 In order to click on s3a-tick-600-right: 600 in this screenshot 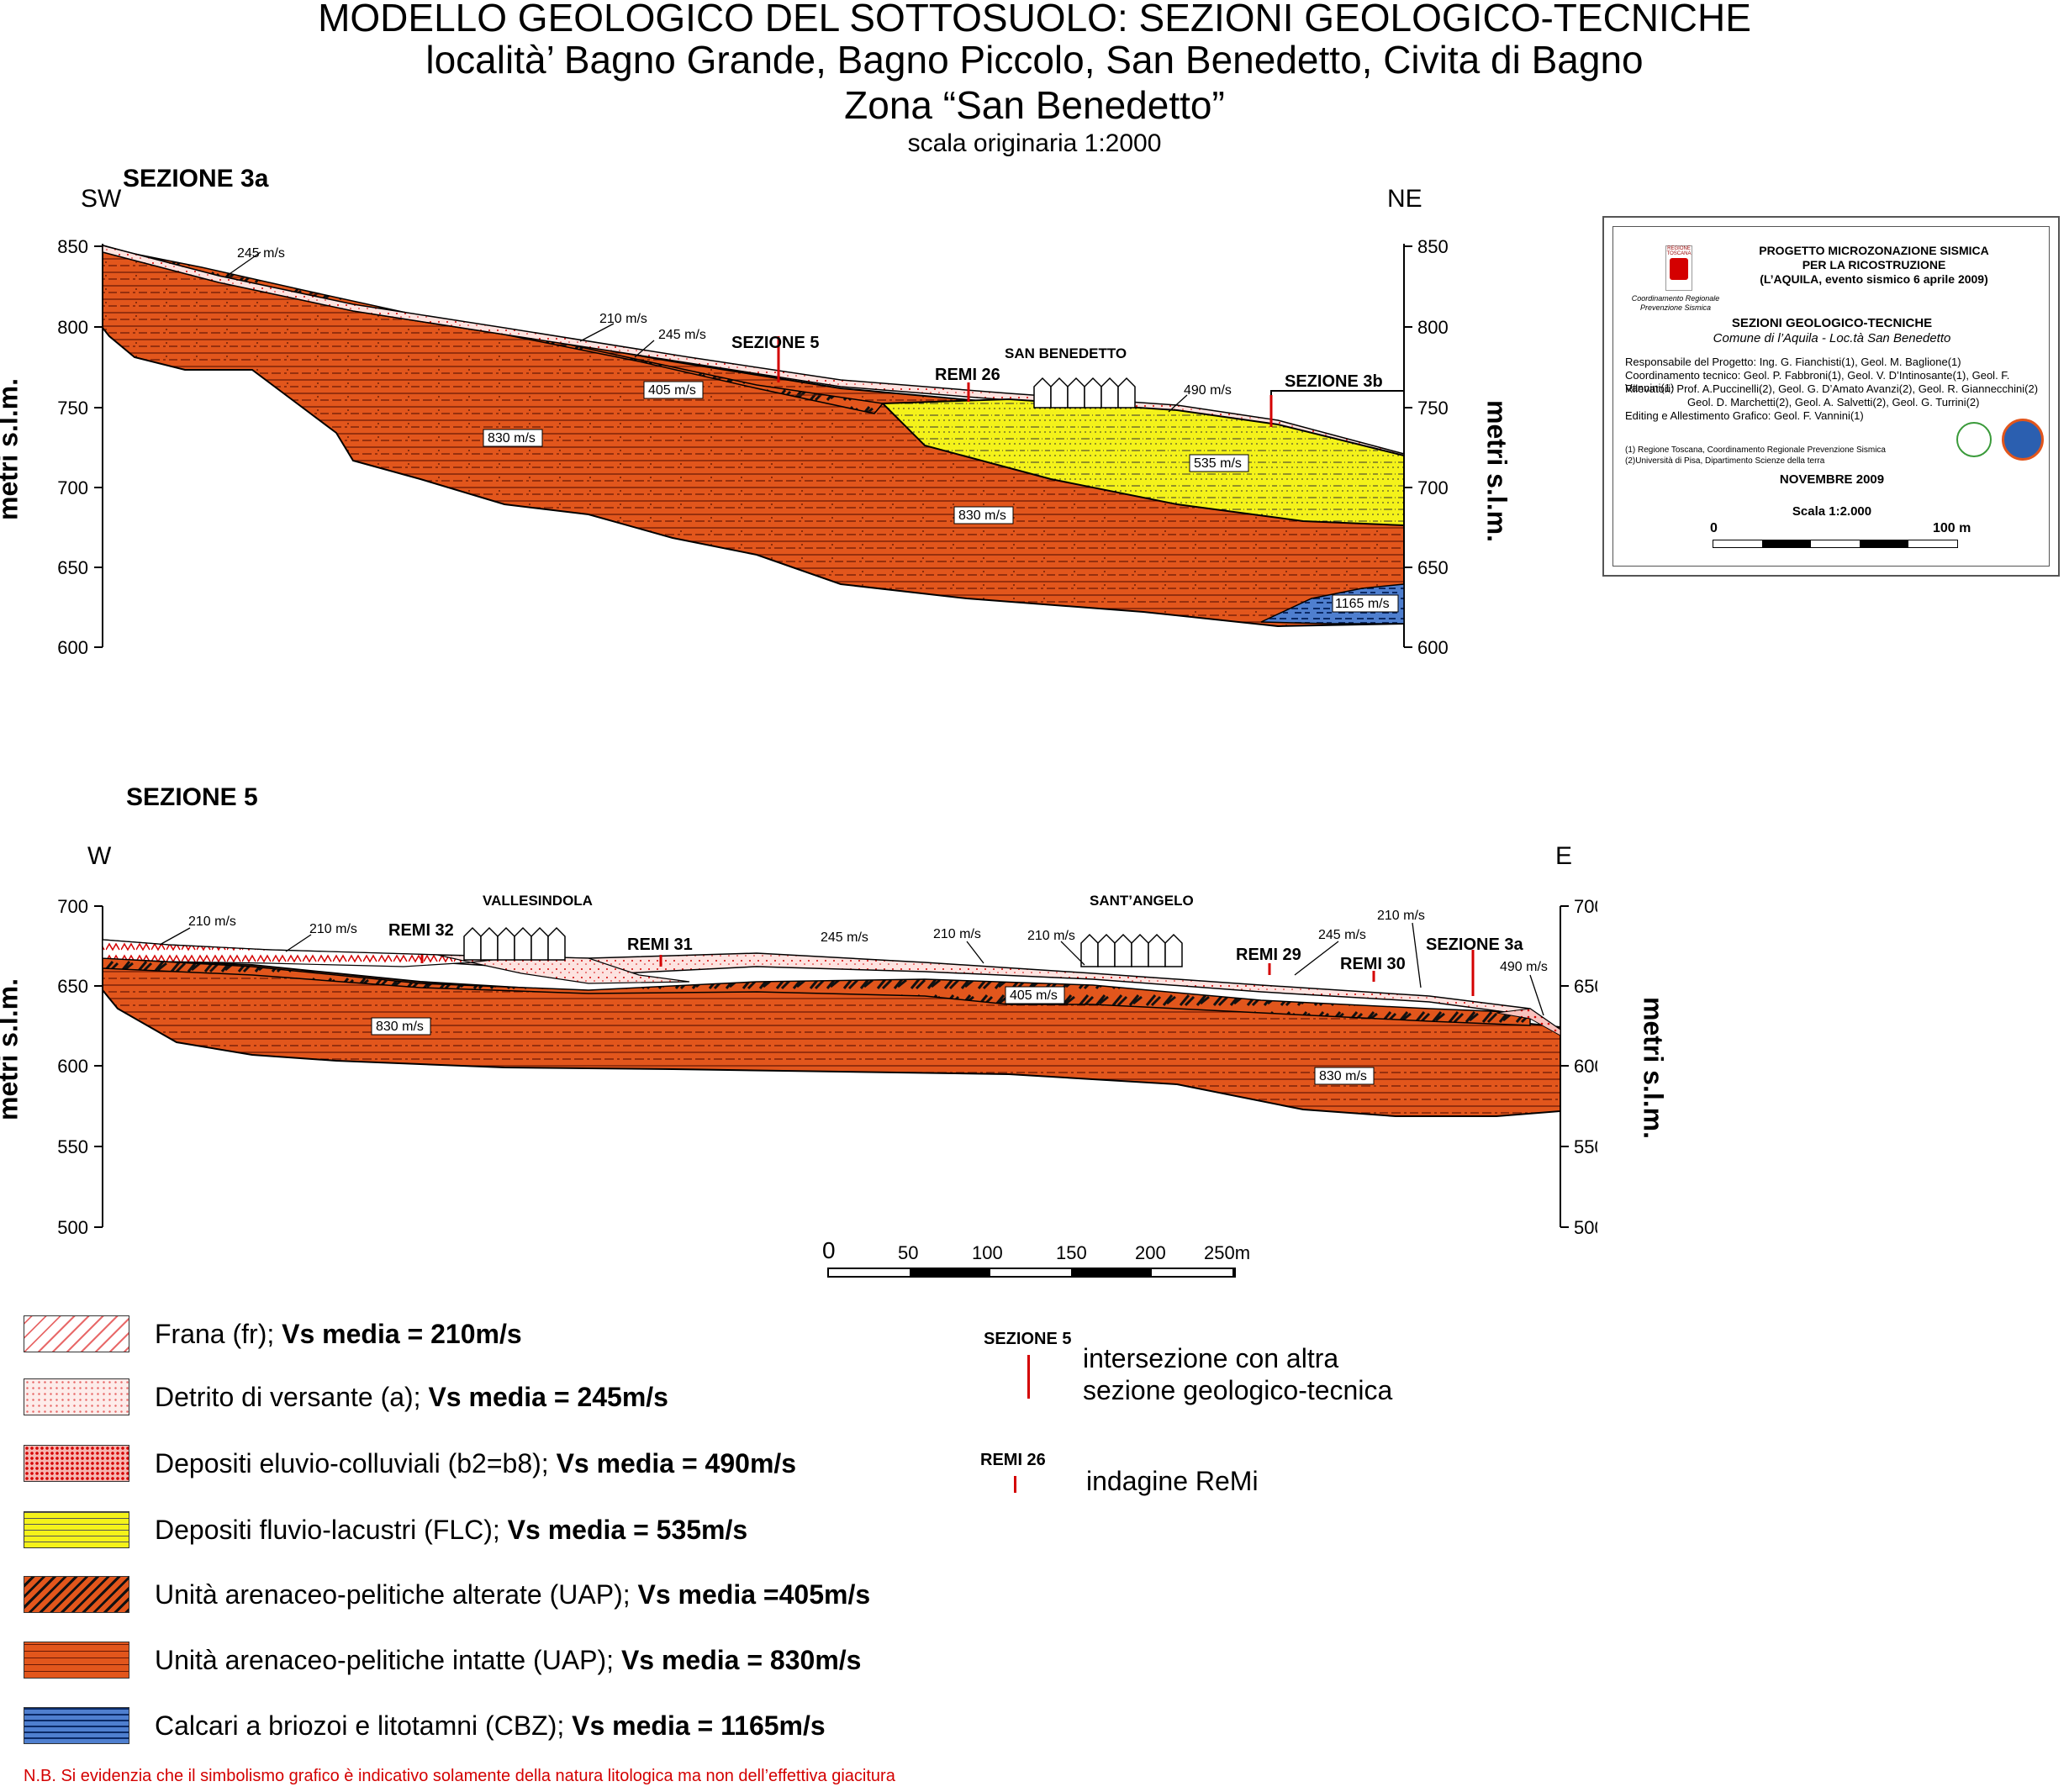, I will do `click(1433, 647)`.